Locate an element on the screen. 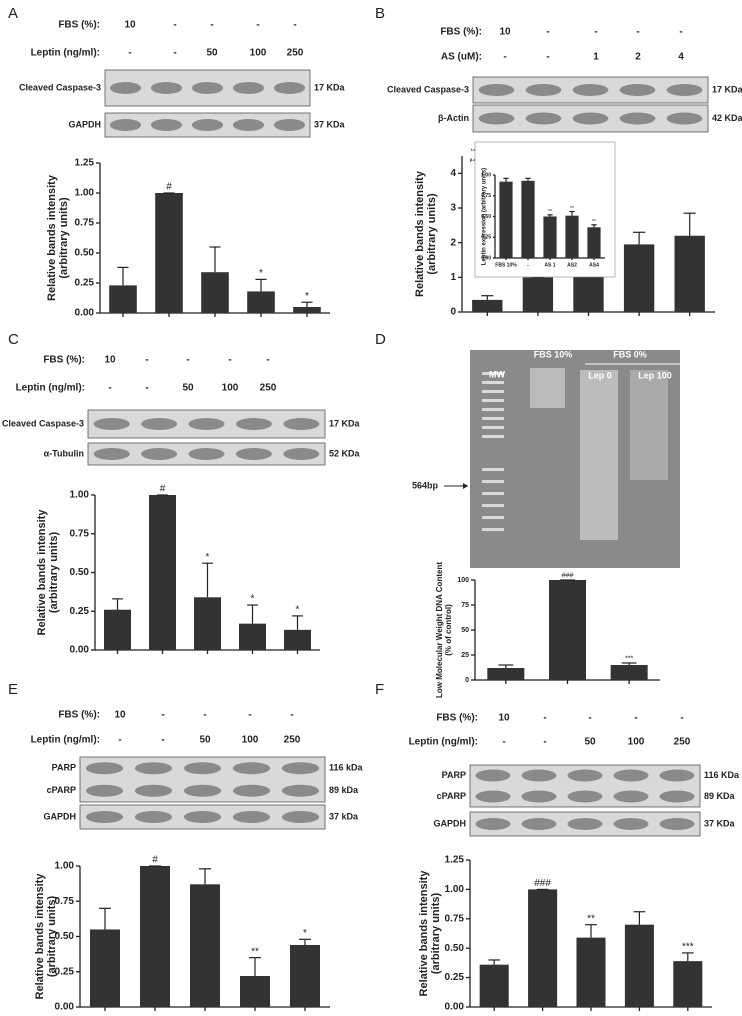 Image resolution: width=742 pixels, height=1016 pixels. panel-letter: D is located at coordinates (380, 339).